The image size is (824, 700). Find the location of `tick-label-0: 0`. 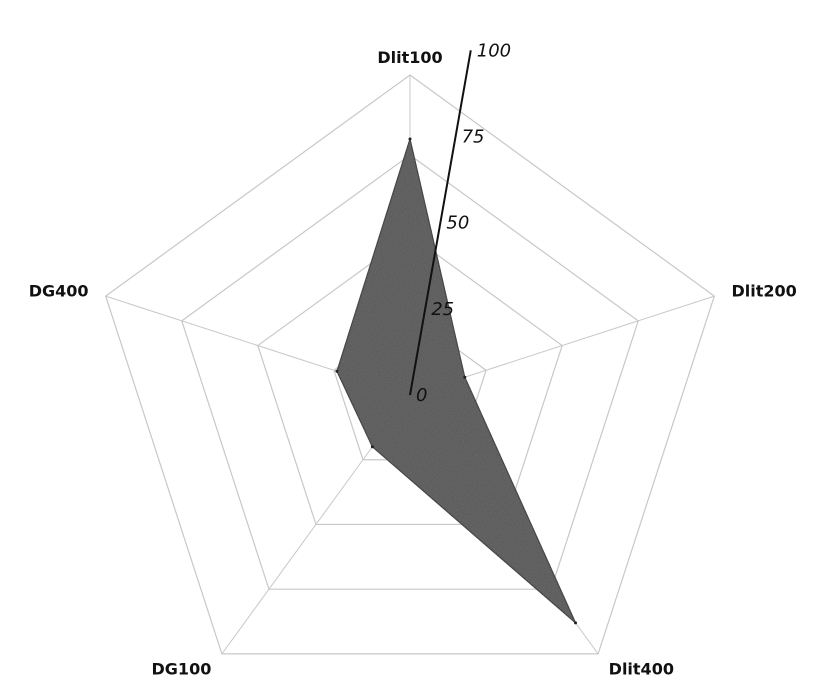

tick-label-0: 0 is located at coordinates (421, 395).